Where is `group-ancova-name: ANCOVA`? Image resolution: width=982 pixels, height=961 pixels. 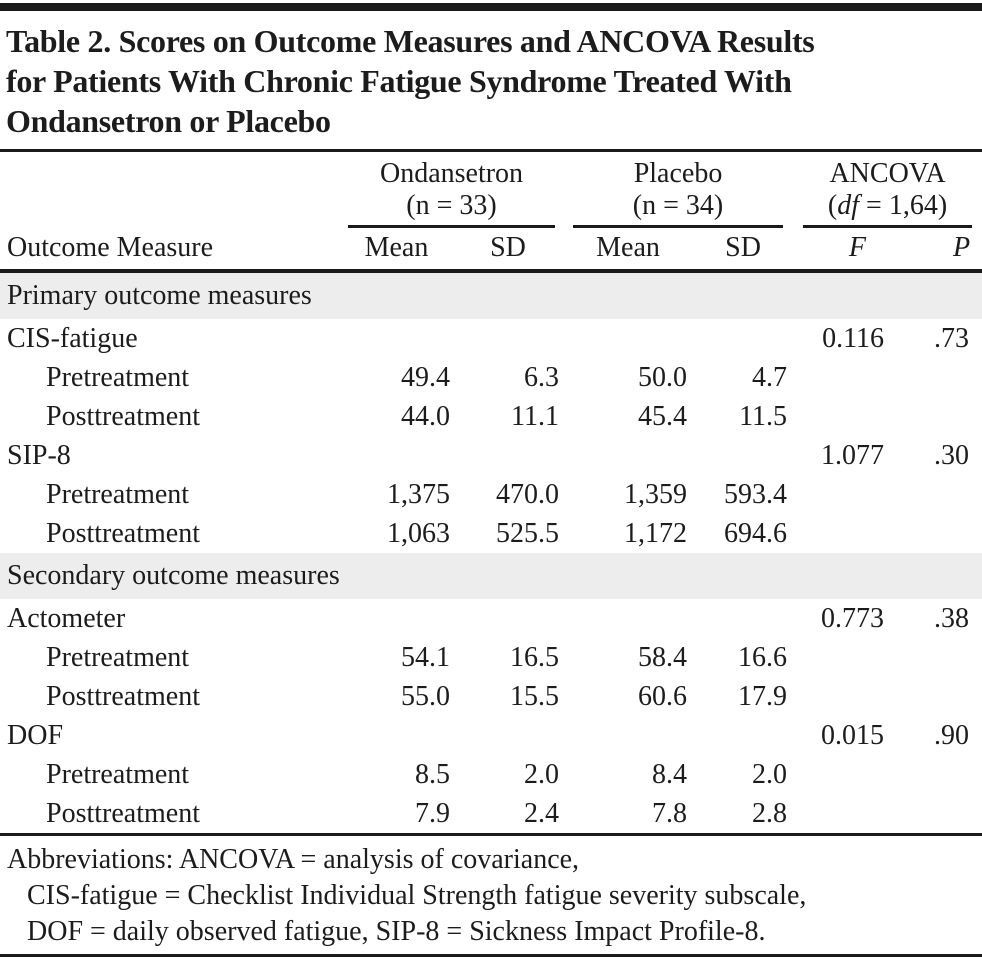 group-ancova-name: ANCOVA is located at coordinates (887, 173).